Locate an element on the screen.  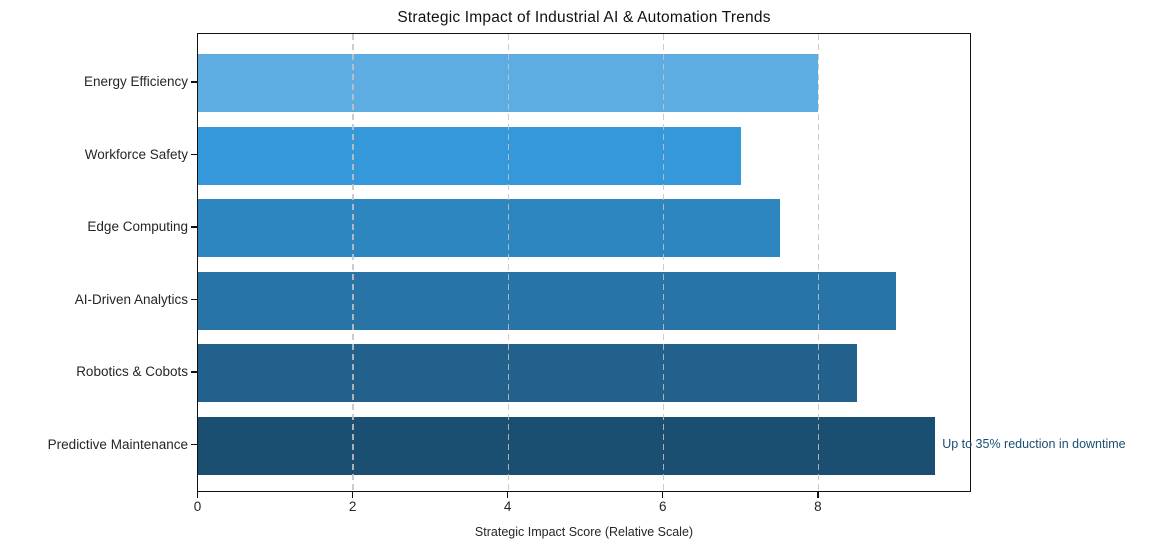
x-tick-label-6: 6 is located at coordinates (663, 506).